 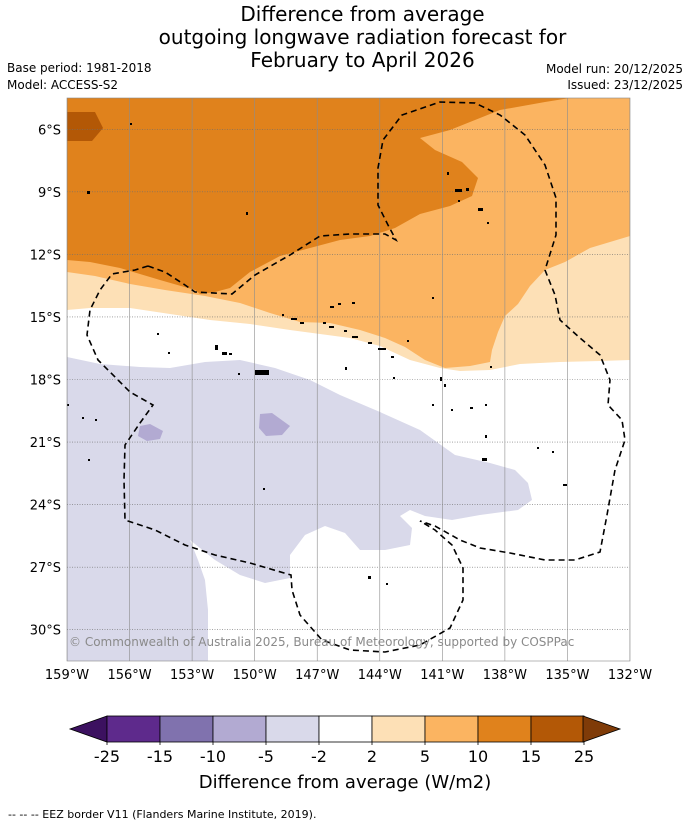 I want to click on lat-tick-label: 12°S, so click(x=45, y=255).